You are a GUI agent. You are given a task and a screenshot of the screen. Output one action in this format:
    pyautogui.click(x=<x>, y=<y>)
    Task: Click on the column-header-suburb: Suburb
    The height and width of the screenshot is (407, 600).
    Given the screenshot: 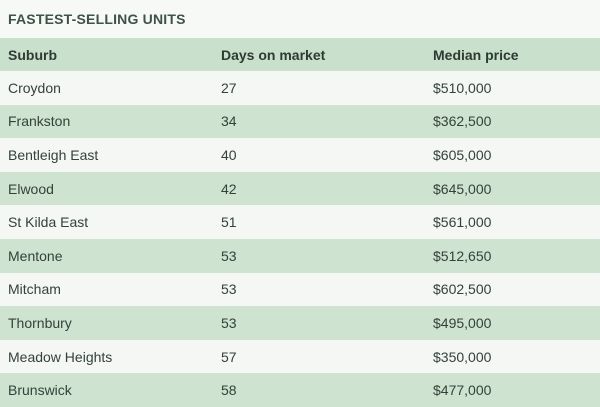 What is the action you would take?
    pyautogui.click(x=32, y=54)
    